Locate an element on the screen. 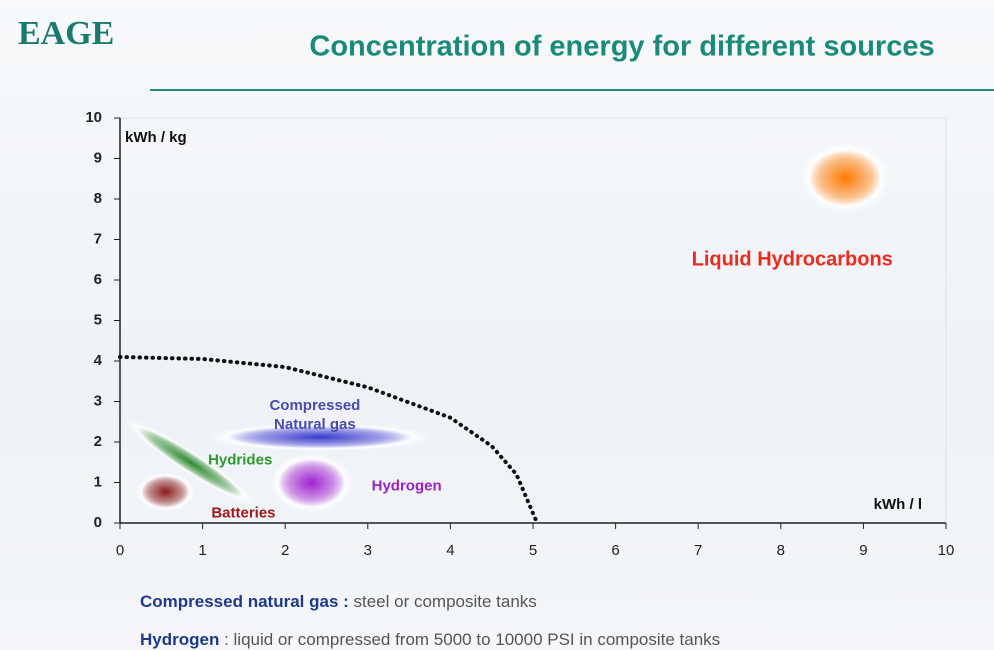 The width and height of the screenshot is (994, 650). y-tick-label: 1 is located at coordinates (98, 481).